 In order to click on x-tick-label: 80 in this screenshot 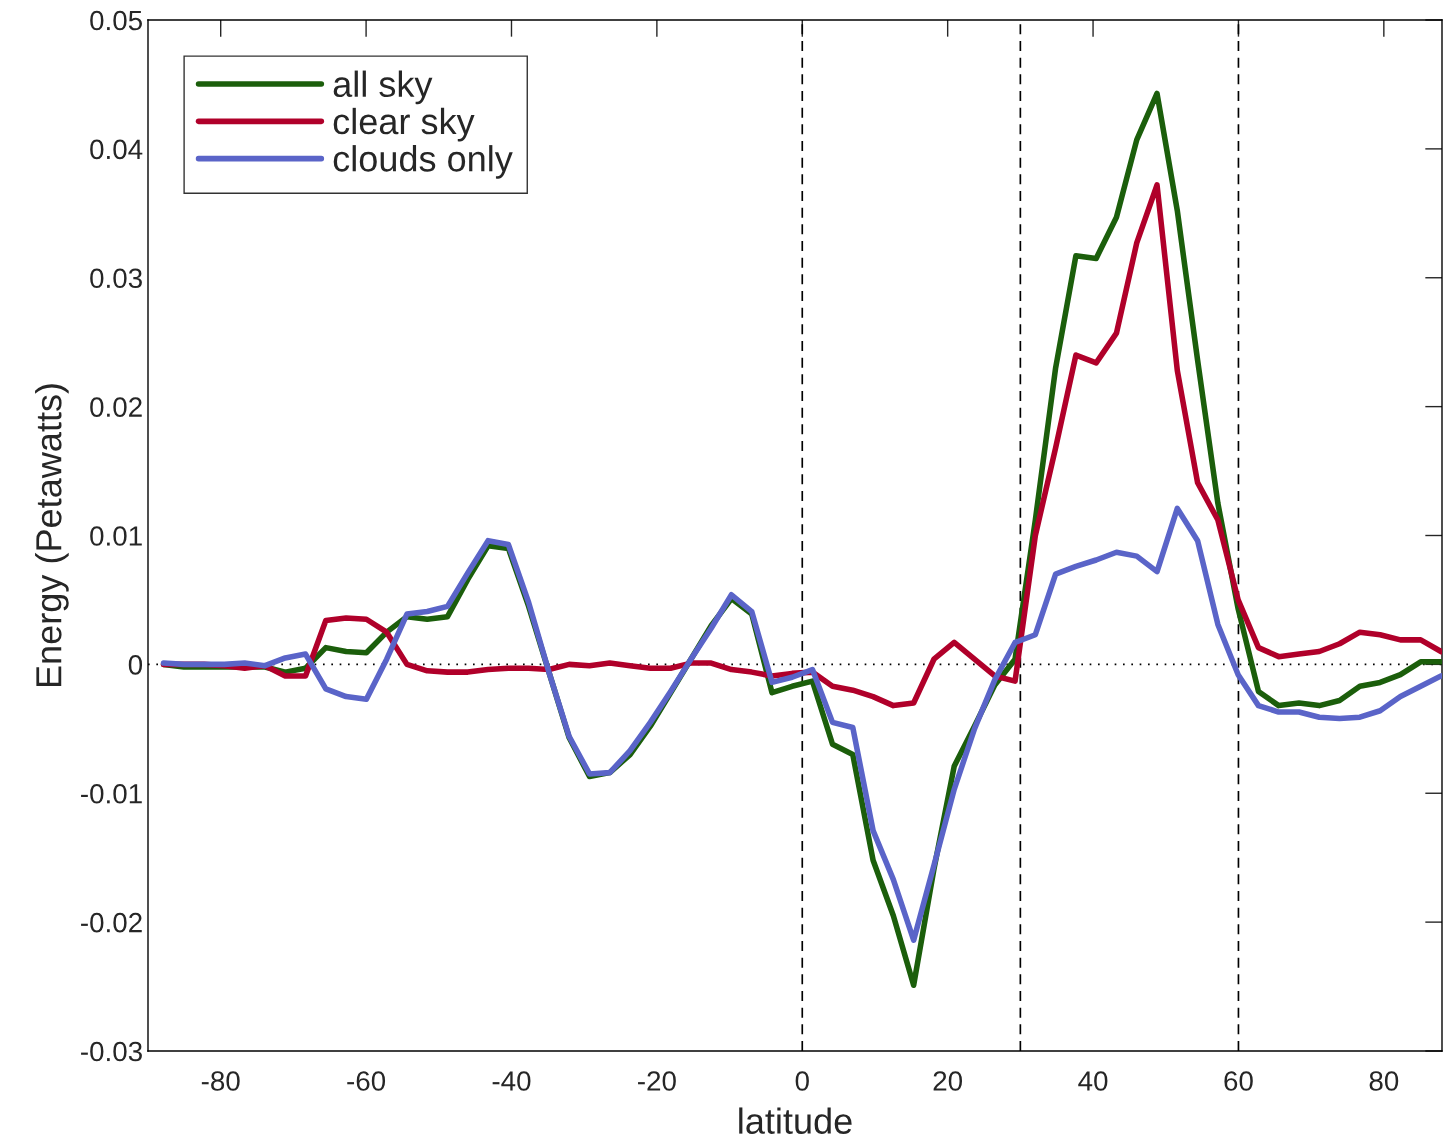, I will do `click(1384, 1081)`.